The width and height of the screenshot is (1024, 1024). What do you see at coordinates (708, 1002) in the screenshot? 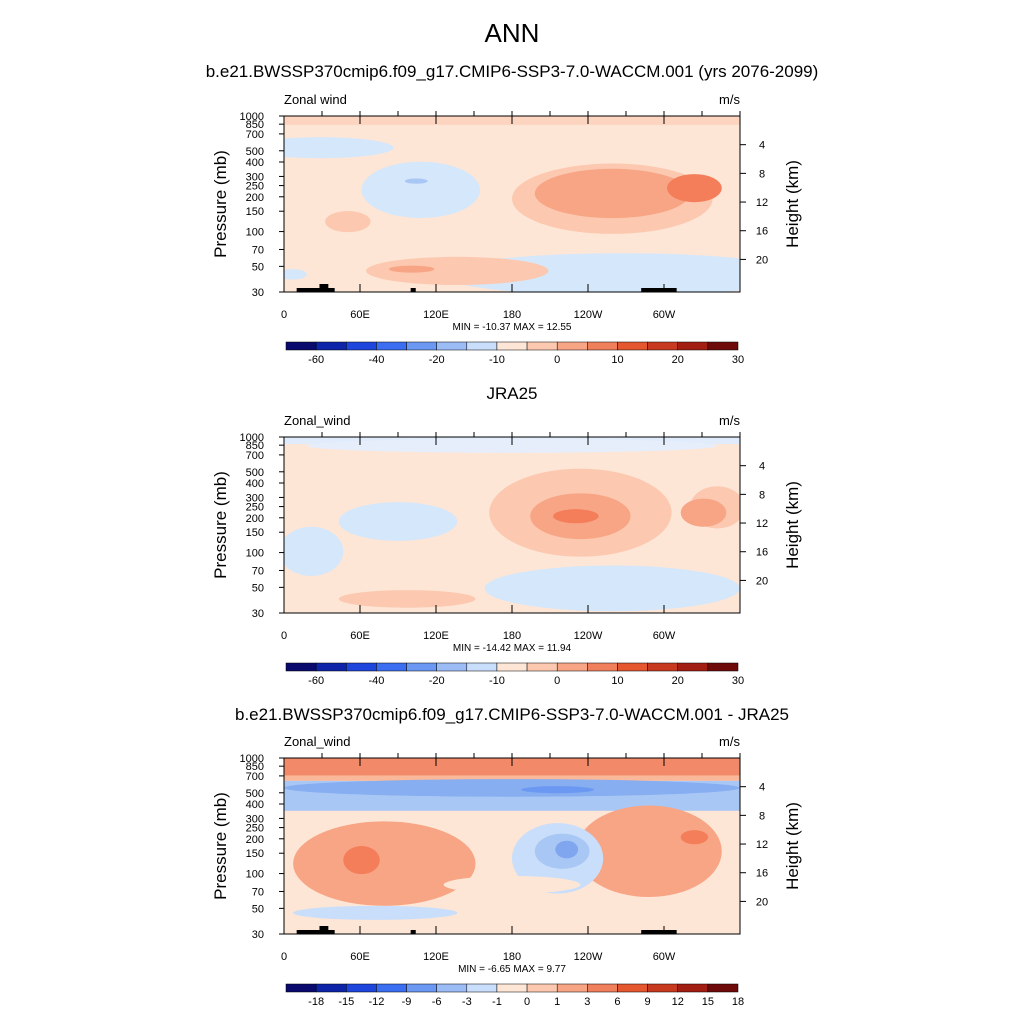
I see `colorbar-label: 15` at bounding box center [708, 1002].